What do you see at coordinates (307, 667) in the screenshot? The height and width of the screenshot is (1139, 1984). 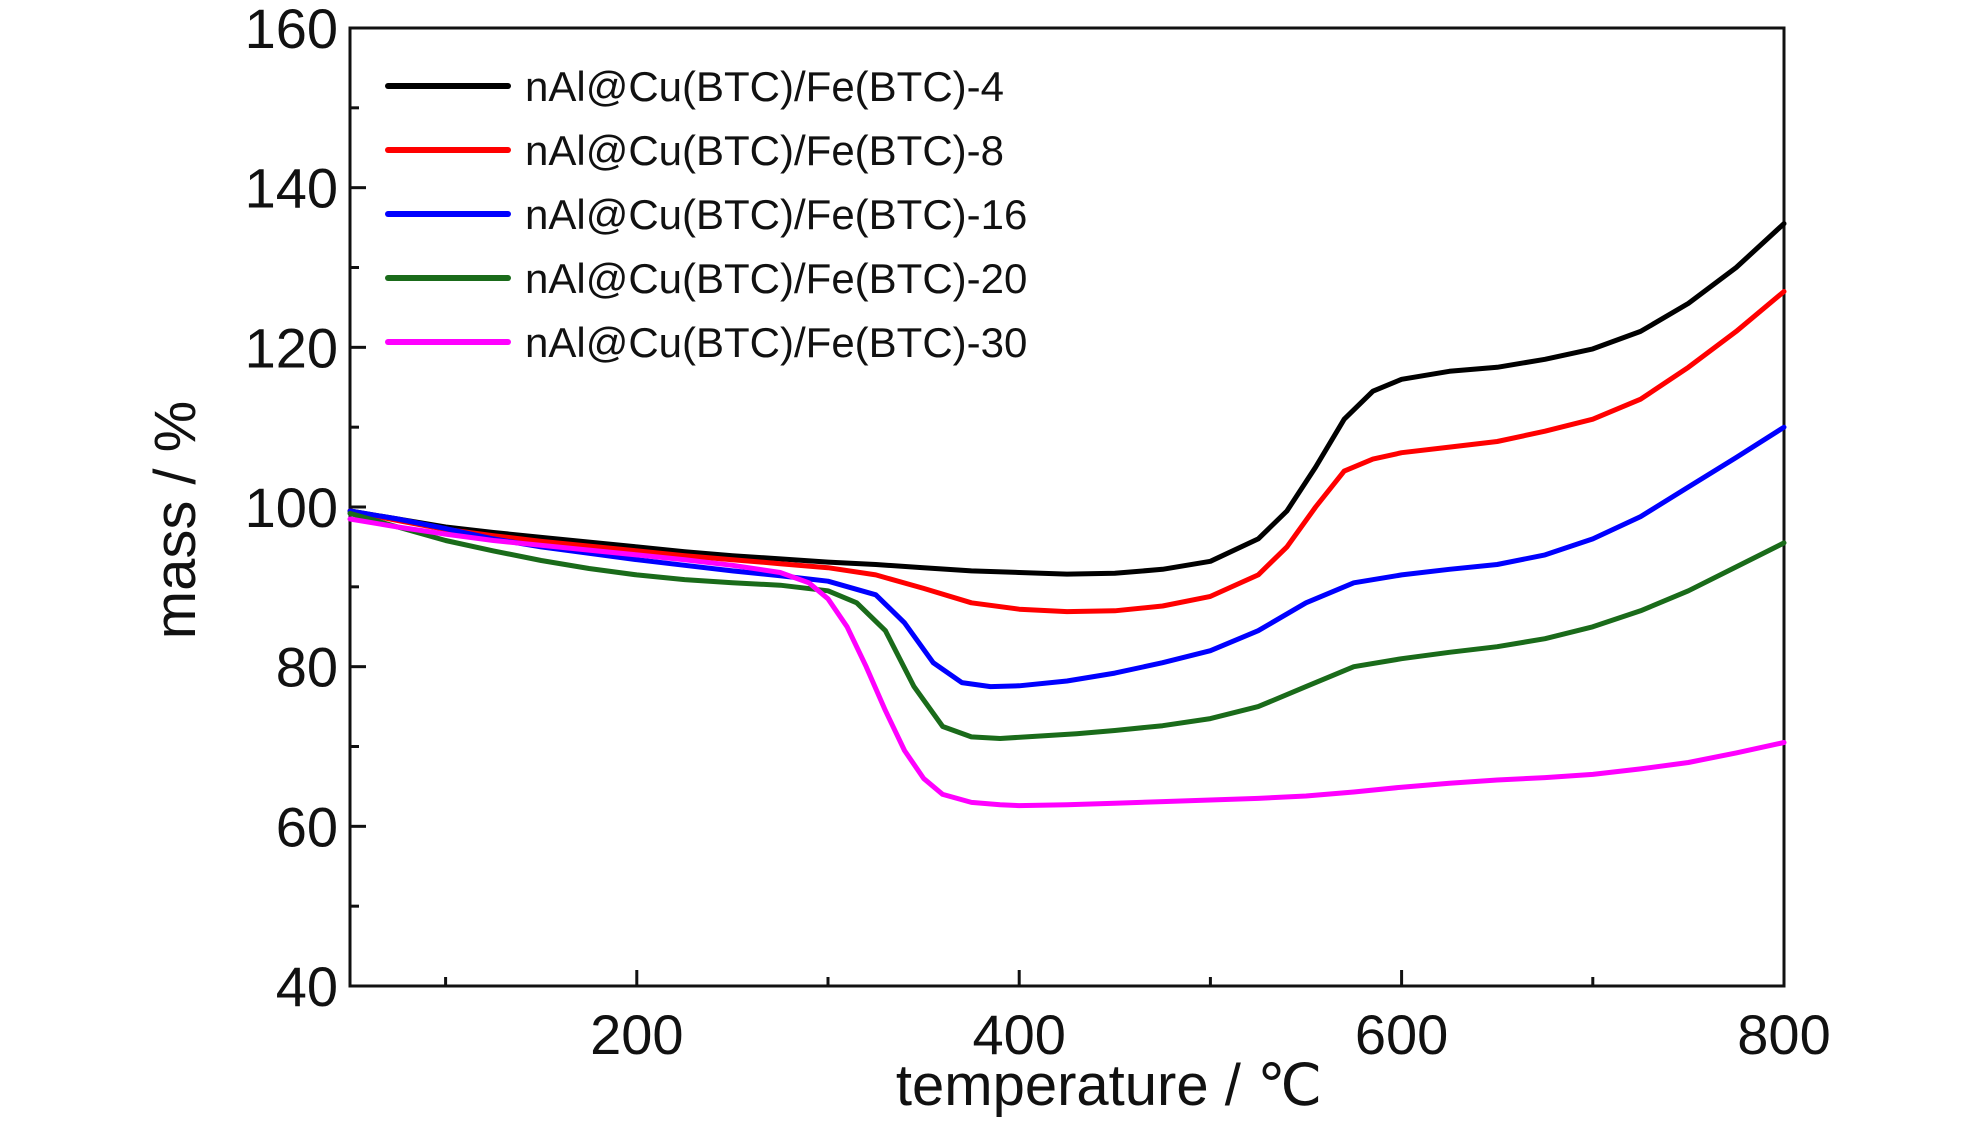 I see `y-tick-label: 80` at bounding box center [307, 667].